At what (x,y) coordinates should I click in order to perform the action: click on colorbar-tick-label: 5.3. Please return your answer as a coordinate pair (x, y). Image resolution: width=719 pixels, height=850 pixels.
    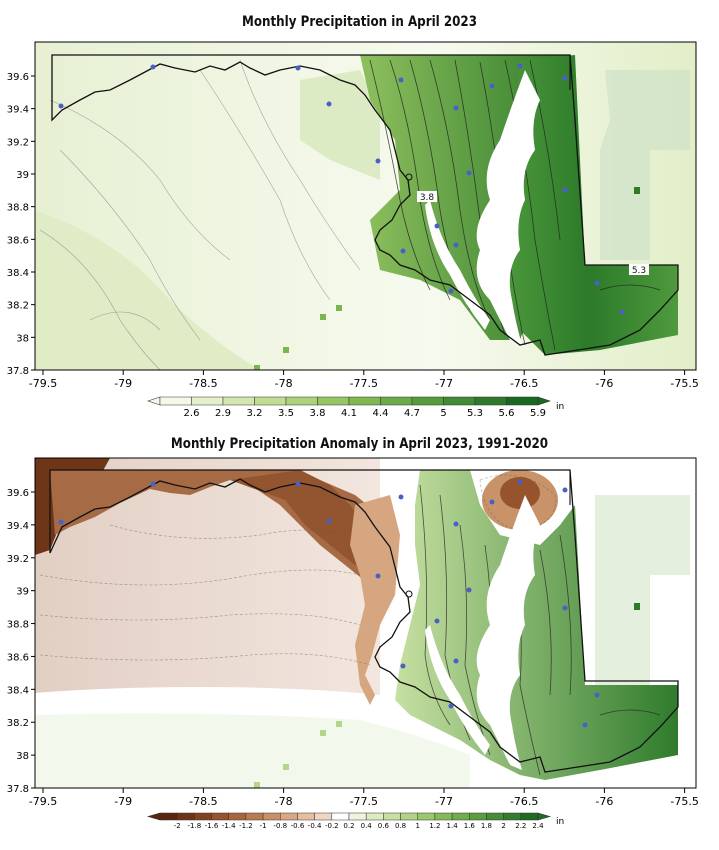
    Looking at the image, I should click on (475, 413).